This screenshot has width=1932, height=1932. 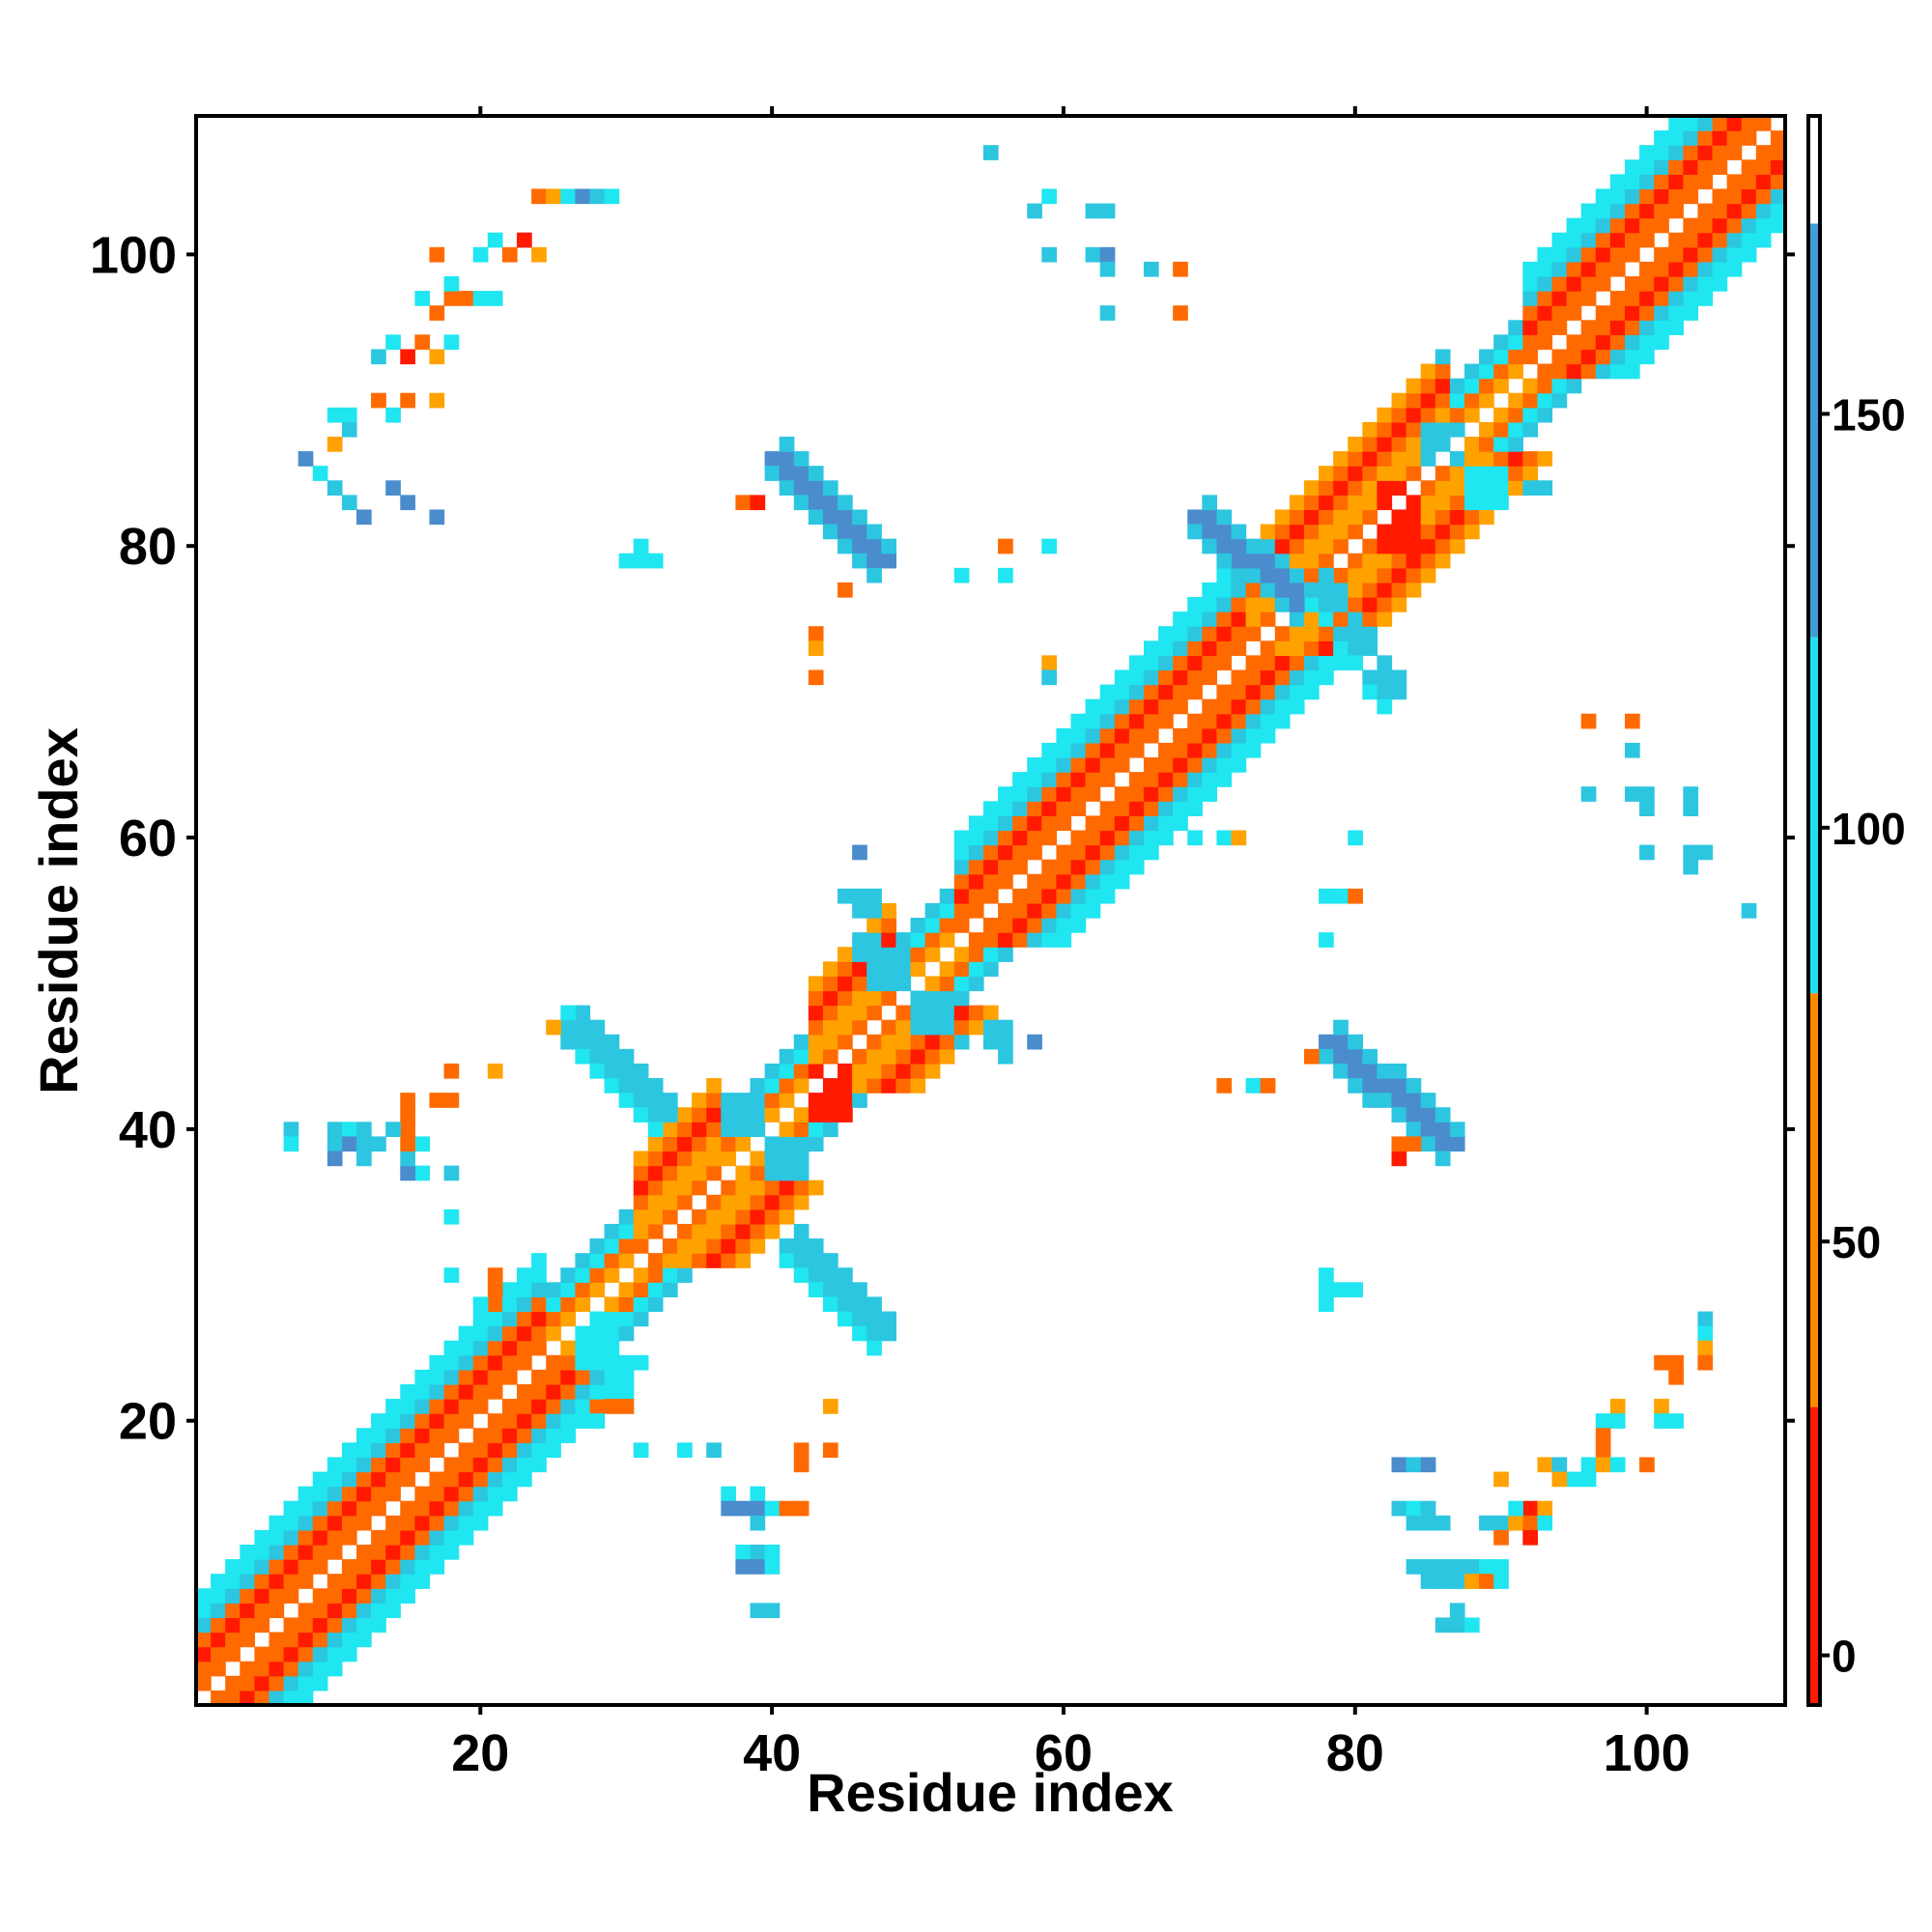 I want to click on y-tick-label: 80, so click(x=148, y=547).